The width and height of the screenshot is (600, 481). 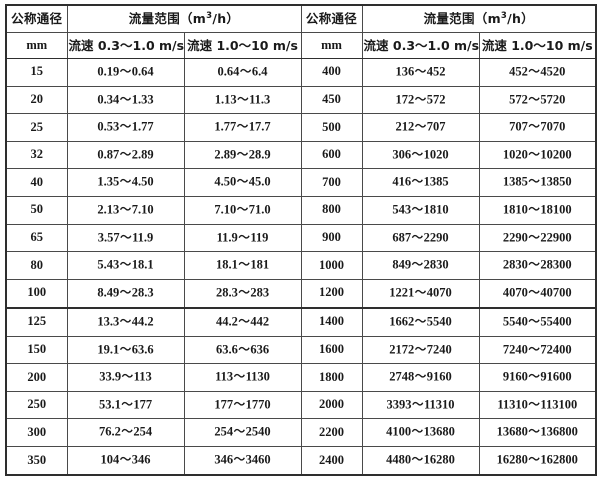 I want to click on cell-flow-high-left: 11.9～119, so click(x=242, y=238).